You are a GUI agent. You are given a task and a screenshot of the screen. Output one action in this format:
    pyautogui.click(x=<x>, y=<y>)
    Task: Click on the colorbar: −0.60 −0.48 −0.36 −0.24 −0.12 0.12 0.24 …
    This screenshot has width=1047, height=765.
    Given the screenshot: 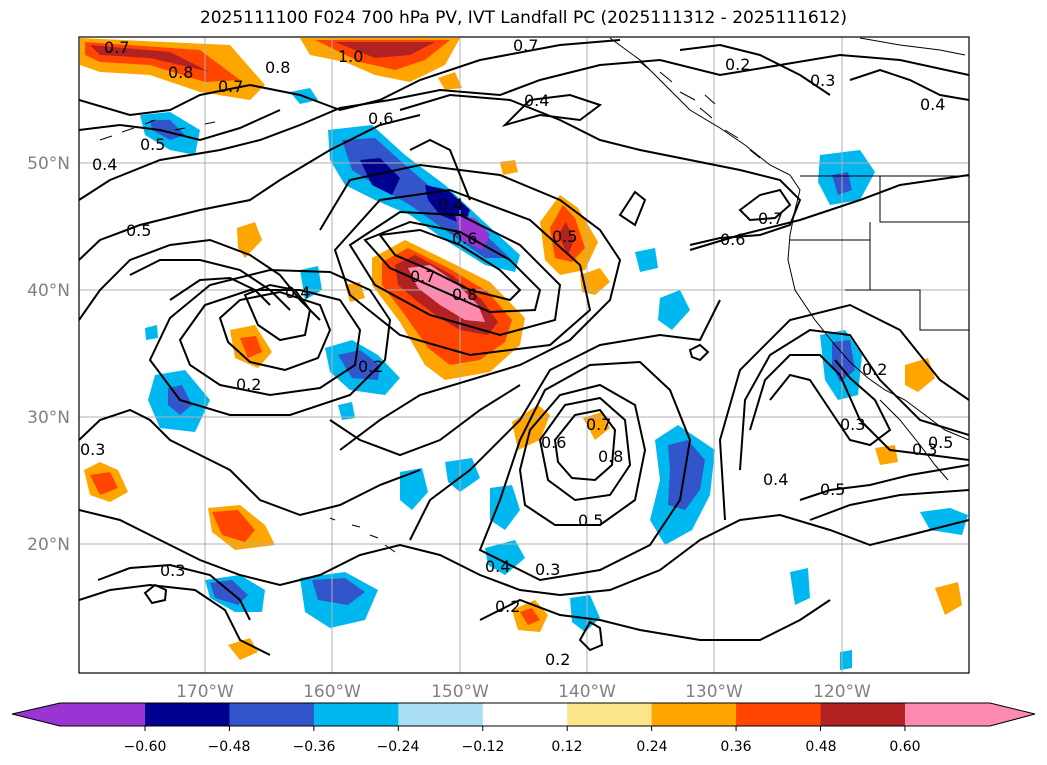 What is the action you would take?
    pyautogui.click(x=523, y=728)
    